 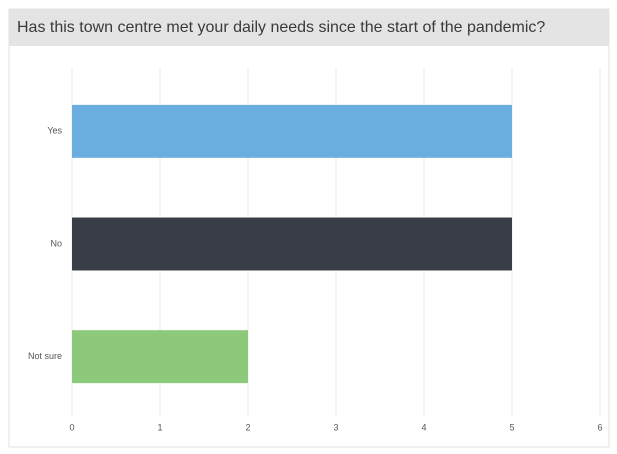 I want to click on x-tick-label: 6, so click(x=599, y=427).